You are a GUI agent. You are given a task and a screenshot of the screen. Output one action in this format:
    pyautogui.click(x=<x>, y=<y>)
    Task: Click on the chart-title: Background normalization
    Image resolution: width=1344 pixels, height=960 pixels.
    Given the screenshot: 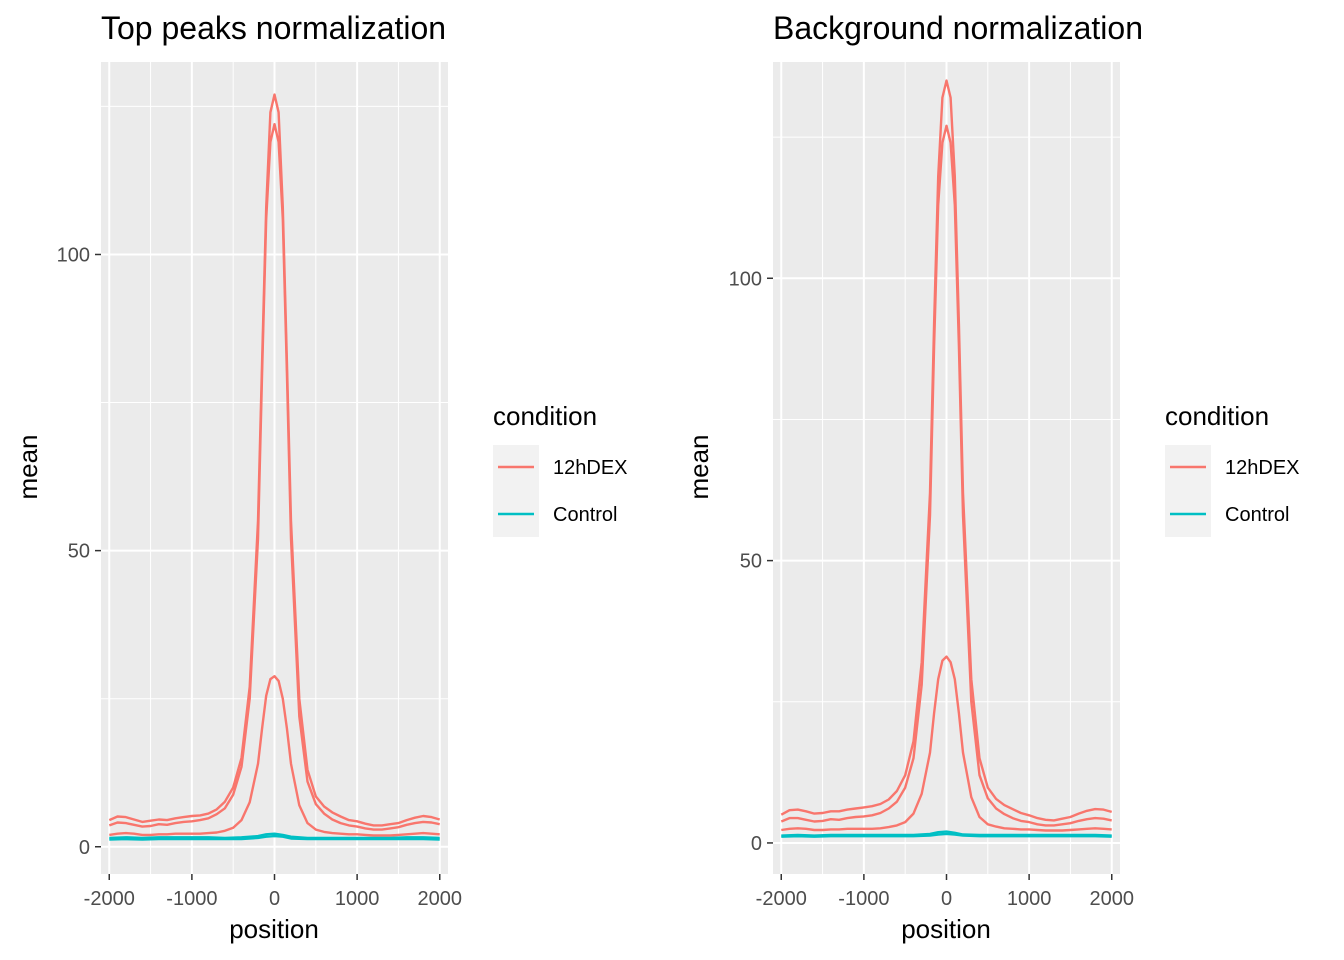 What is the action you would take?
    pyautogui.click(x=958, y=28)
    